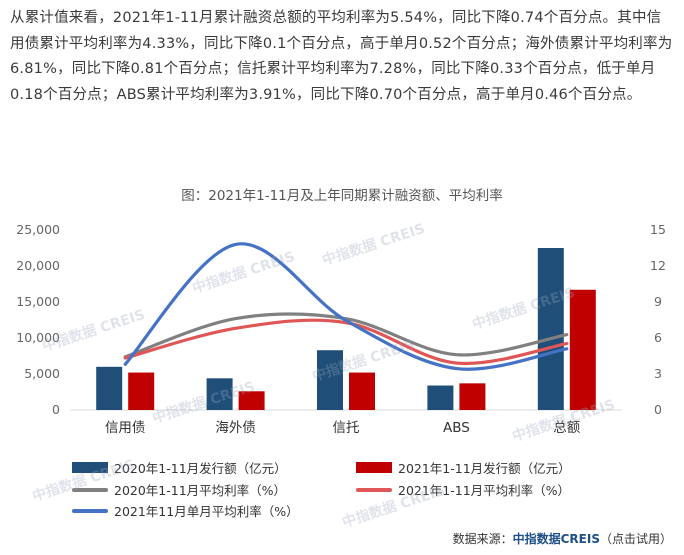  I want to click on x-category-label: 信用债, so click(125, 428).